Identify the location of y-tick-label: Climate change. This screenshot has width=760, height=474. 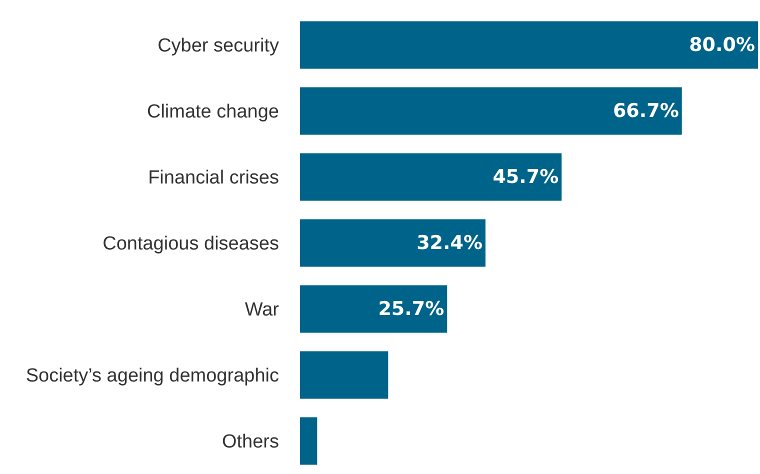
(212, 112).